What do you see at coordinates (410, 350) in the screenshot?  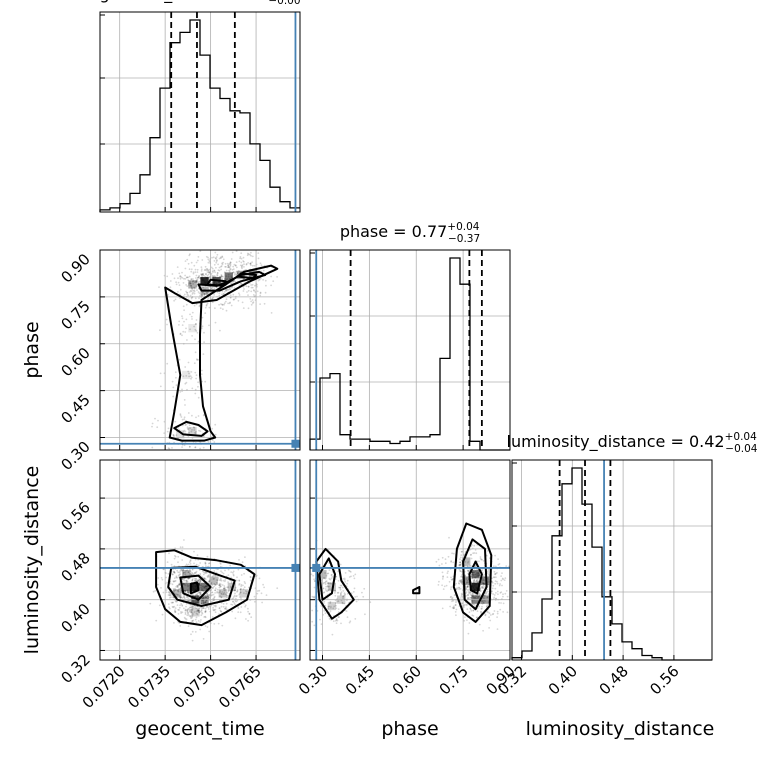 I see `hist-frame-phase` at bounding box center [410, 350].